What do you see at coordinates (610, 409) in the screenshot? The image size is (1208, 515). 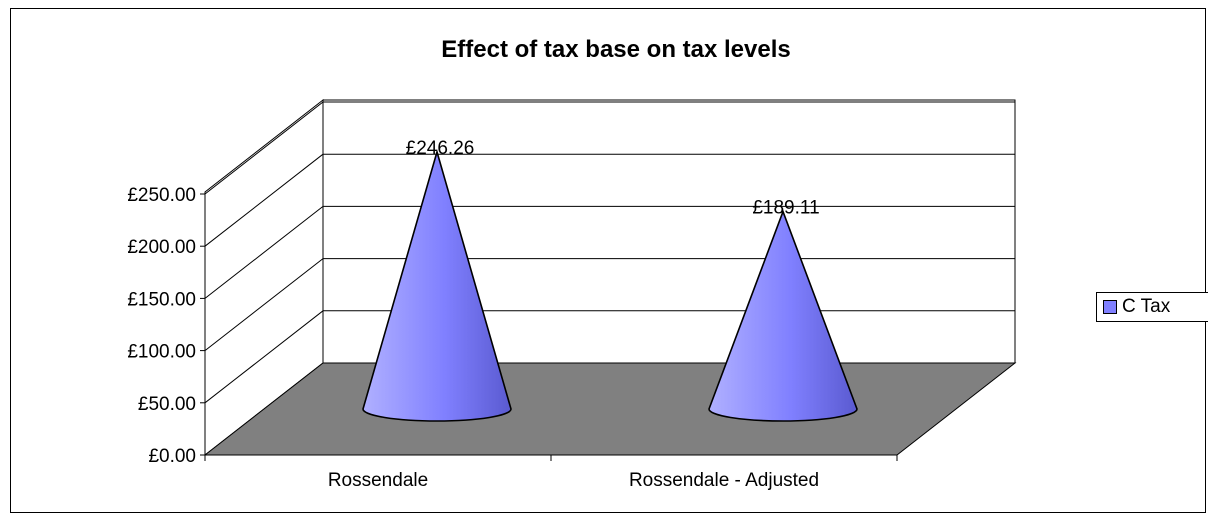 I see `chart-floor` at bounding box center [610, 409].